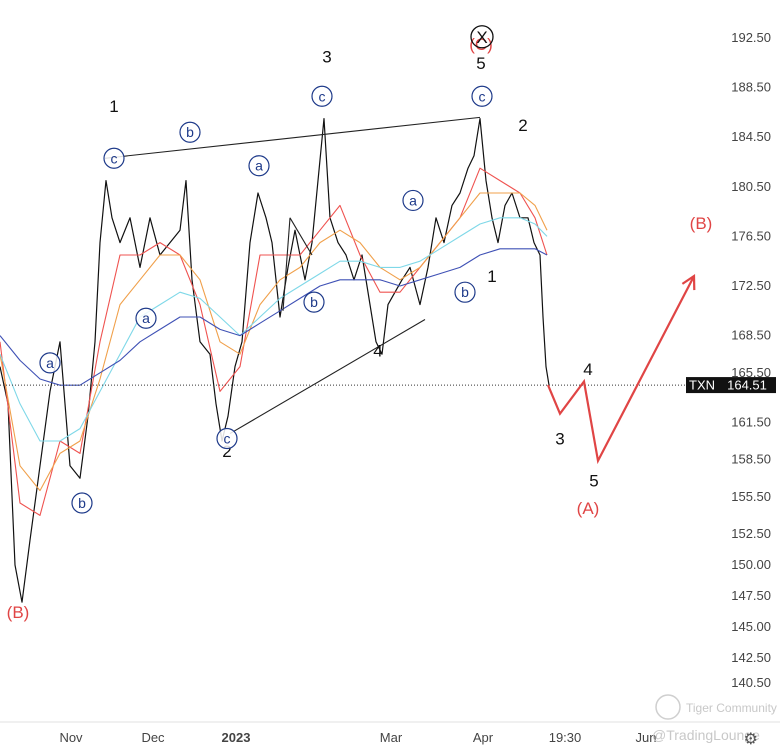  I want to click on watermark-line2: @TradingLounge, so click(706, 735).